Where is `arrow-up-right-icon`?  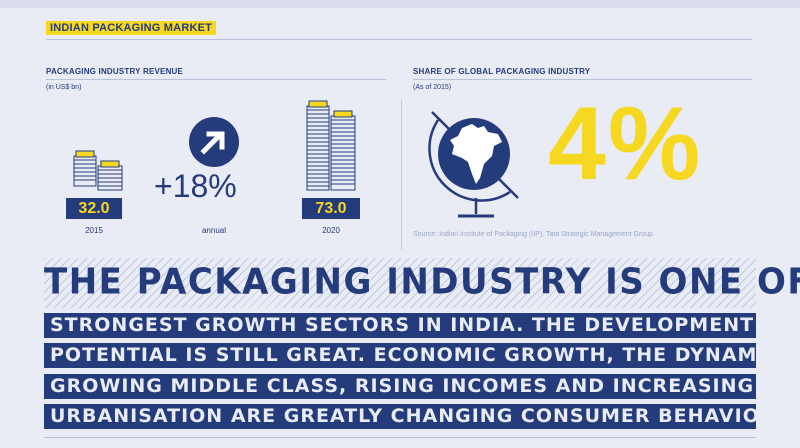
arrow-up-right-icon is located at coordinates (214, 142).